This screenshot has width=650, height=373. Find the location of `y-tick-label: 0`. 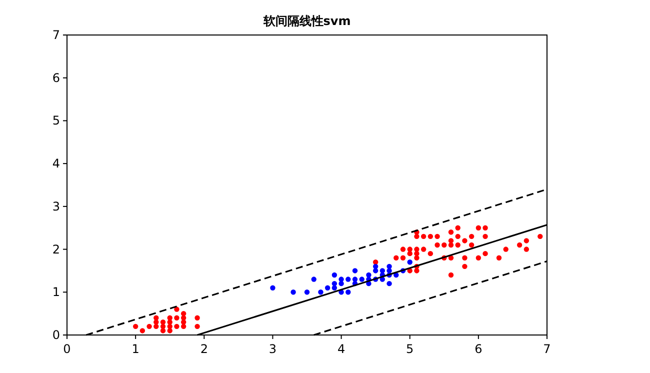

y-tick-label: 0 is located at coordinates (56, 335).